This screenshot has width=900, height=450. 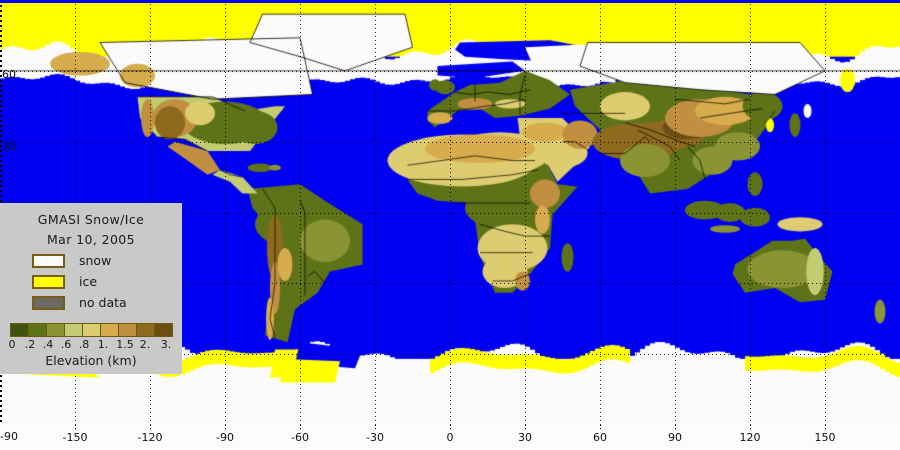 I want to click on legend-key-snow: snow, so click(x=107, y=260).